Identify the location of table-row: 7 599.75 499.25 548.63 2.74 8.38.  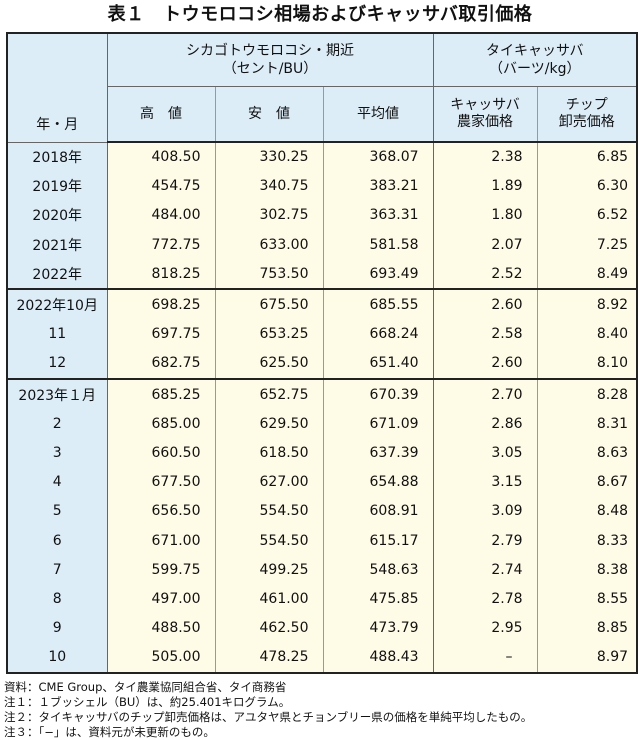
(322, 570).